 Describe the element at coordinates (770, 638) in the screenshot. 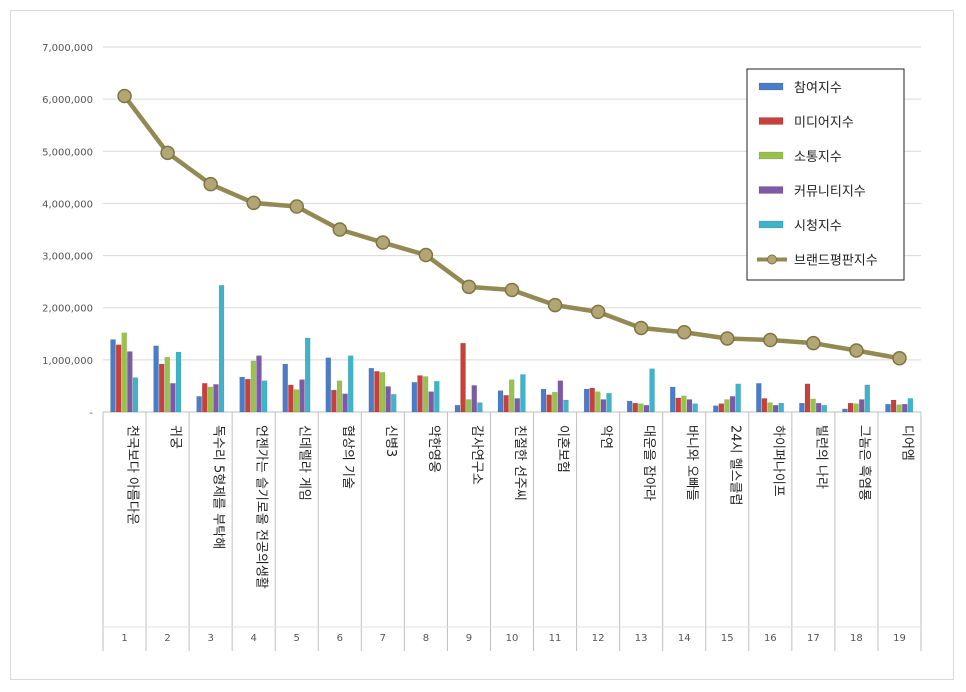

I see `category-number: 16` at that location.